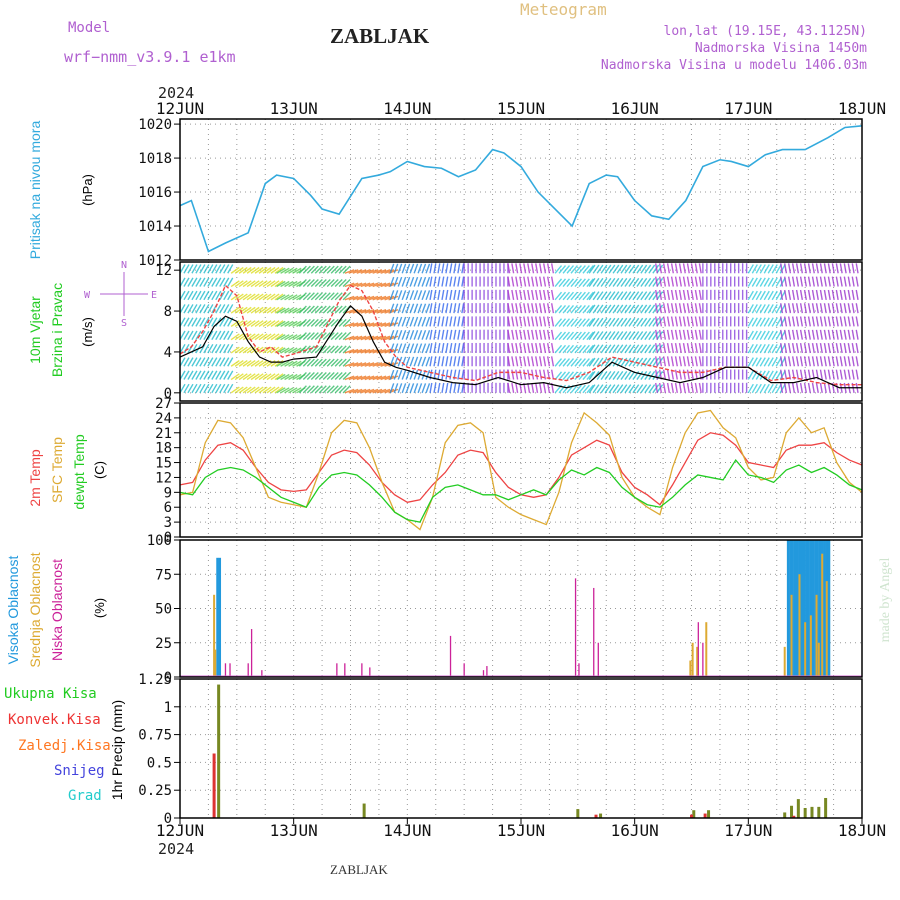 This screenshot has height=900, width=900. I want to click on x-tick-label-bottom: 14JUN, so click(407, 830).